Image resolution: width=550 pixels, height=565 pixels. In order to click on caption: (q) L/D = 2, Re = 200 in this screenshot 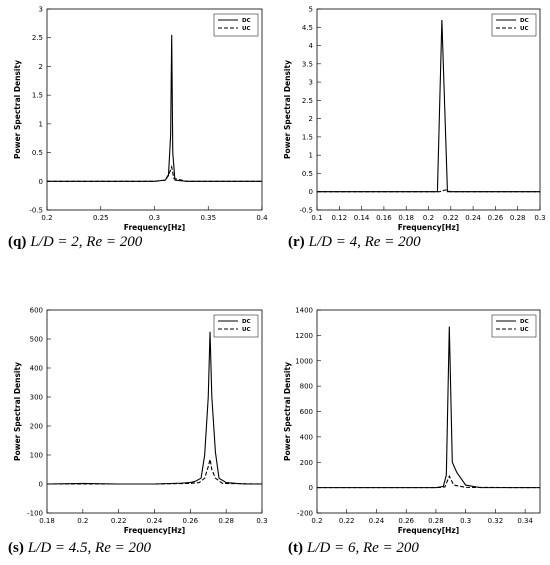, I will do `click(75, 242)`.